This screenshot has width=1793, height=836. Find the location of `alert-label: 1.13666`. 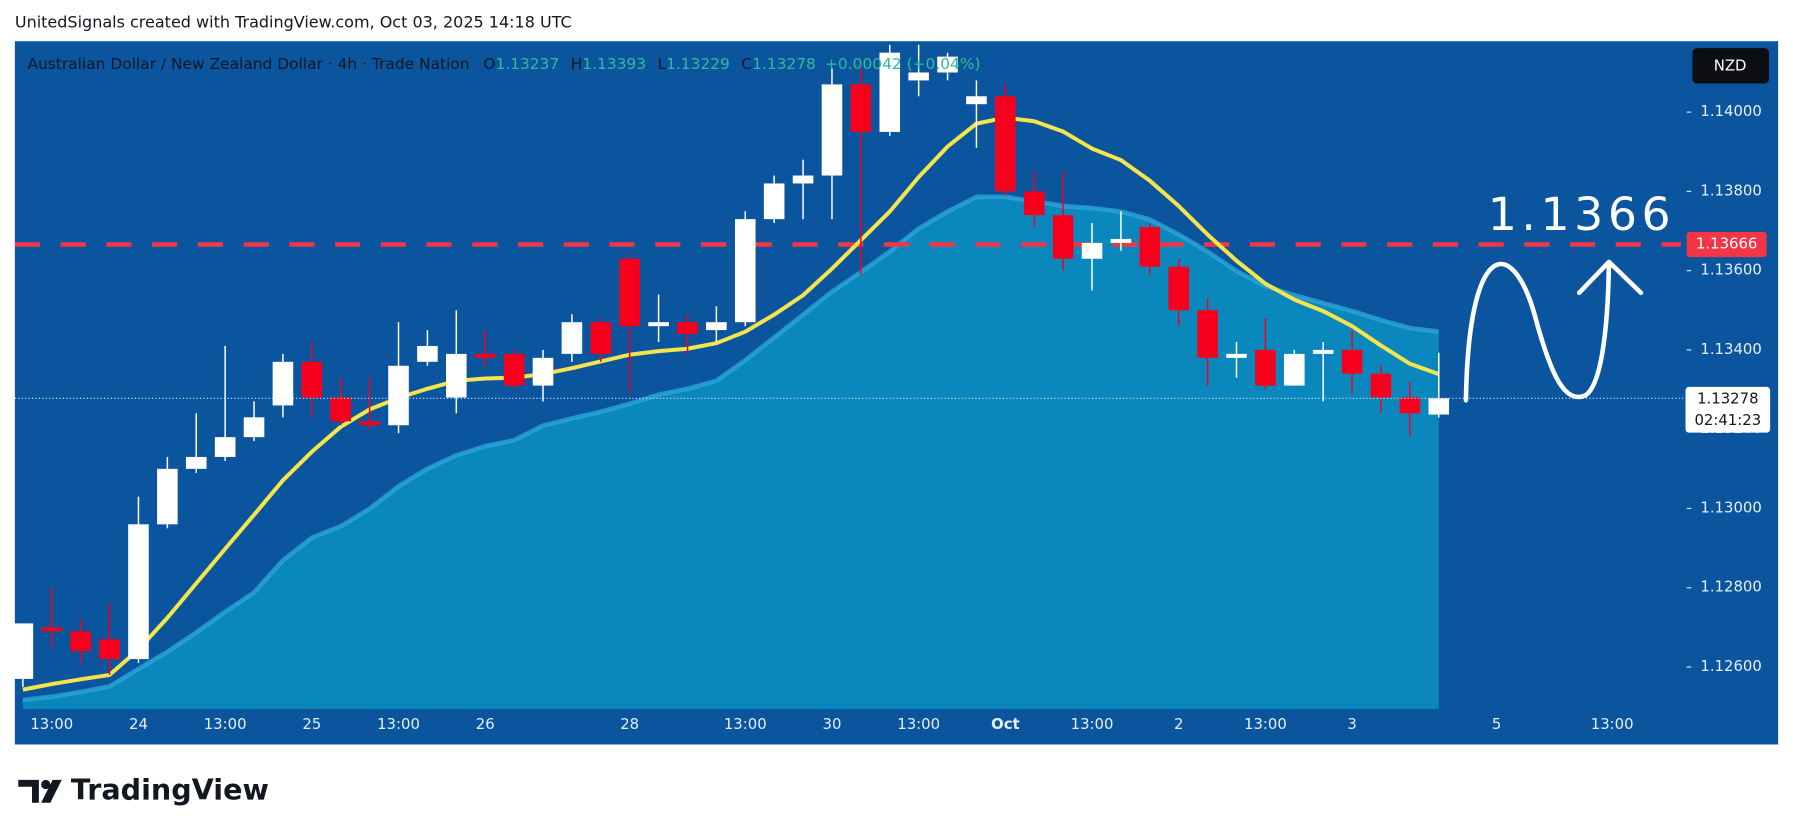

alert-label: 1.13666 is located at coordinates (1726, 243).